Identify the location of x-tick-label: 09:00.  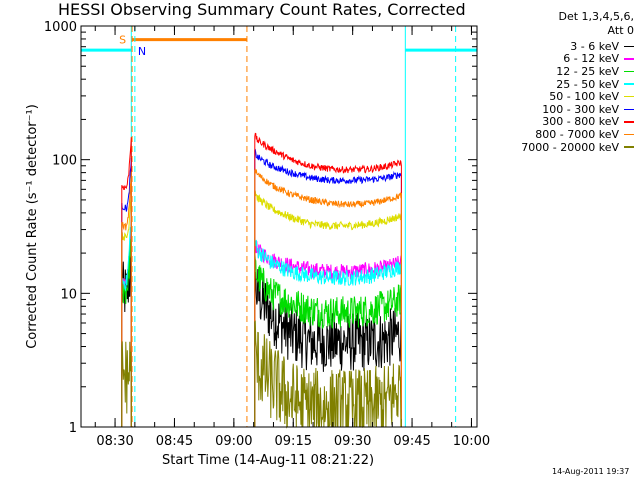
(233, 441).